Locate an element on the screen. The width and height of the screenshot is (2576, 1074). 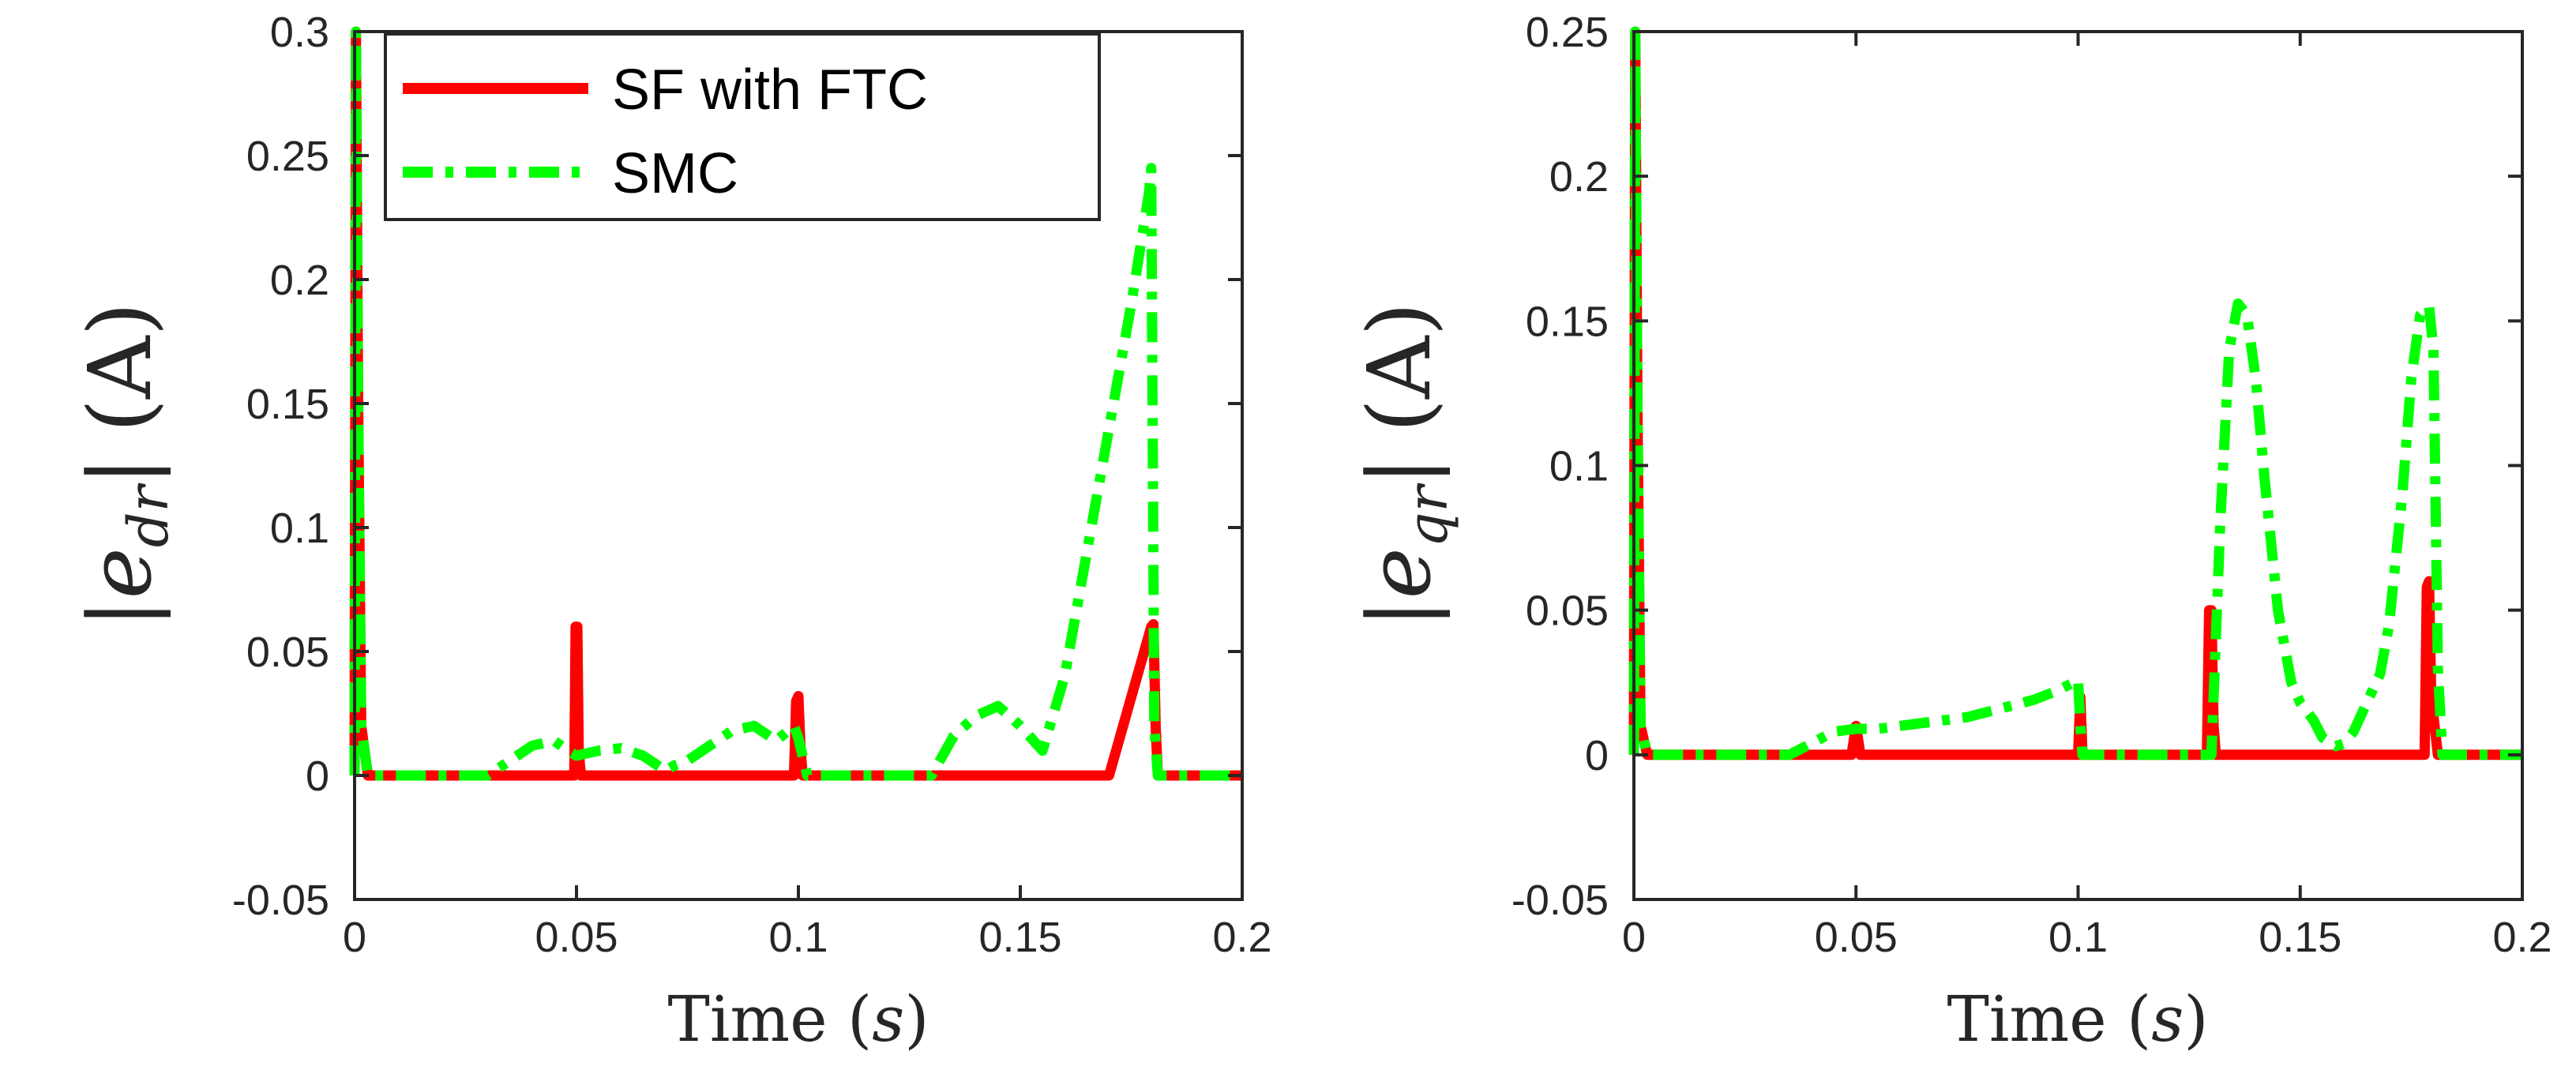
ylabel-open-bar-right: | is located at coordinates (1399, 613).